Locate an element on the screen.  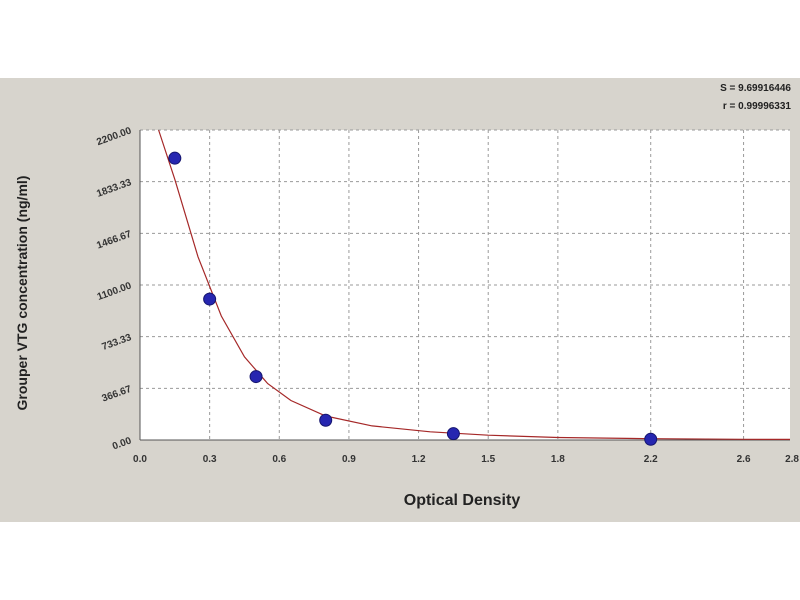
x-tick-label: 0.3 is located at coordinates (210, 459).